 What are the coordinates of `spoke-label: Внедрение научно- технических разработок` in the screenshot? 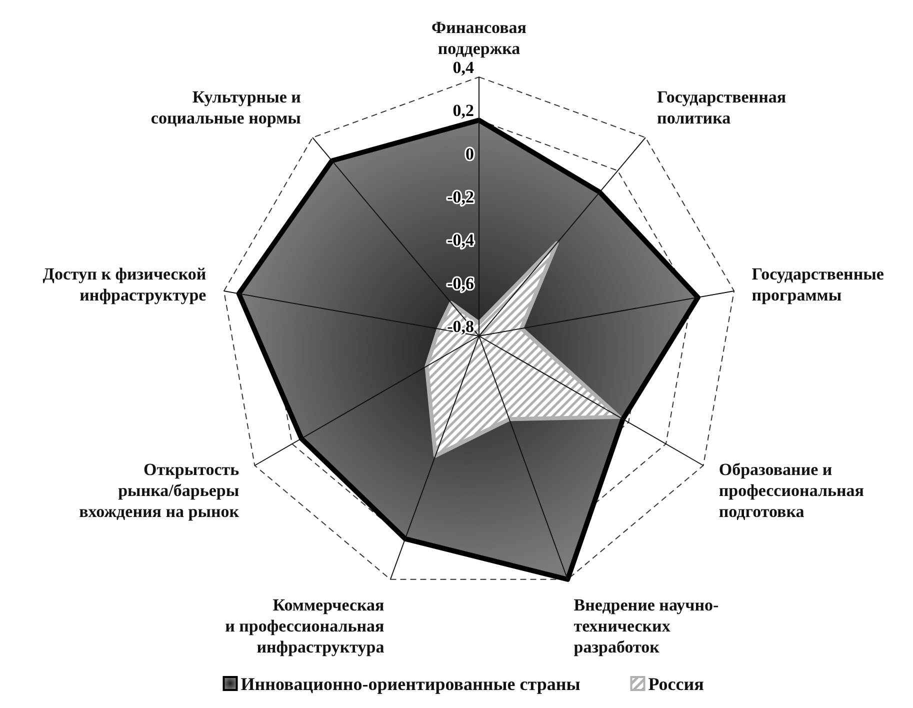 It's located at (646, 625).